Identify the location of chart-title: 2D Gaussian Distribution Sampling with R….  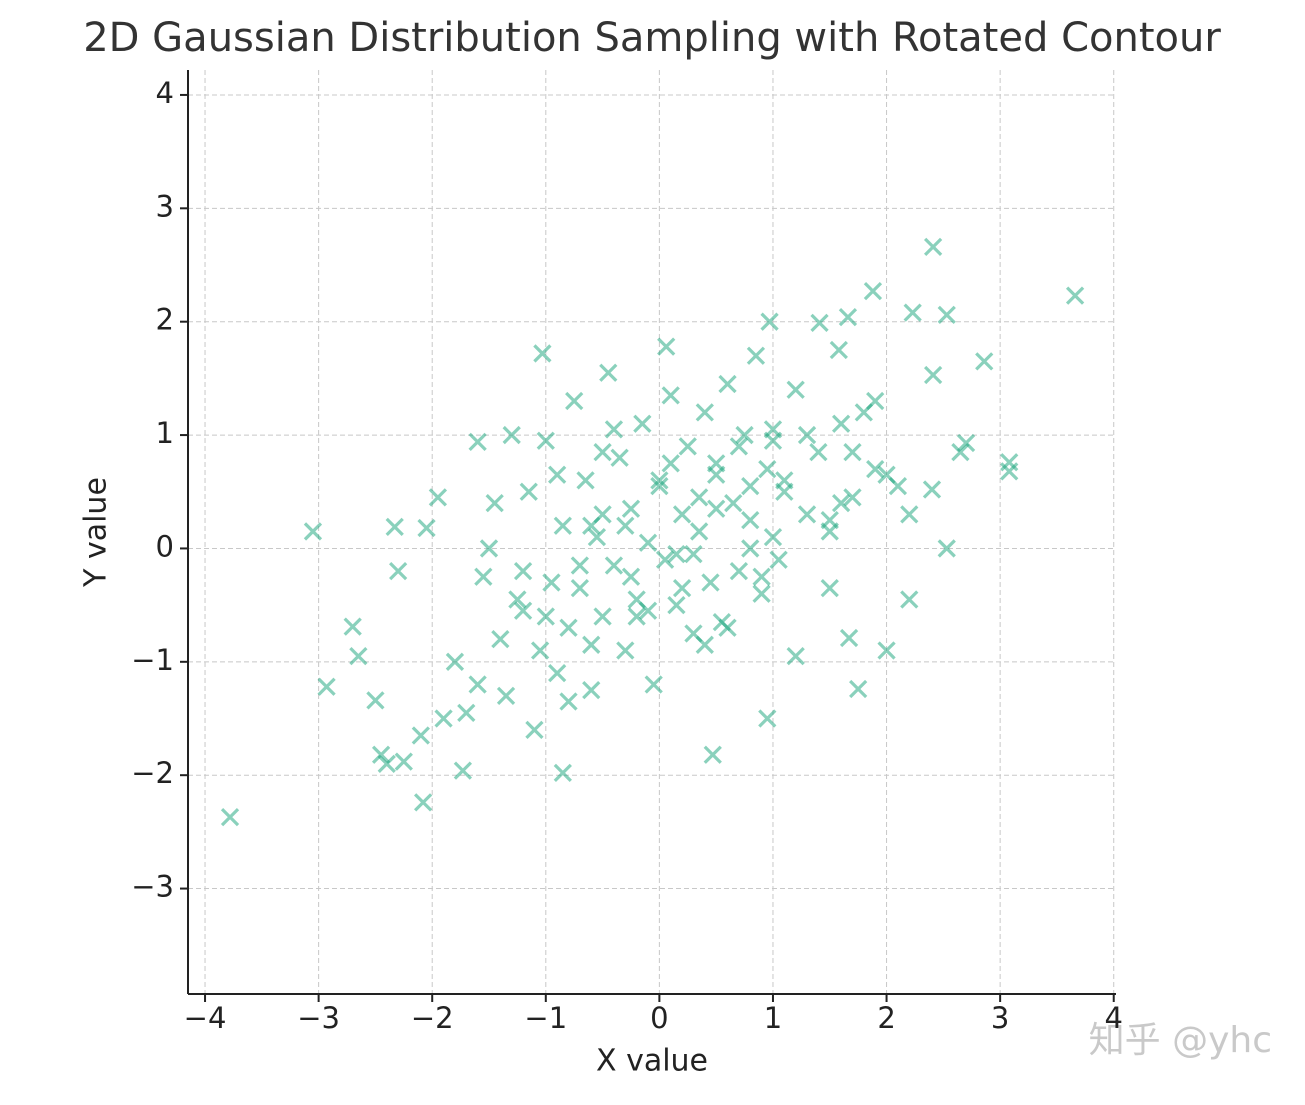
(652, 38).